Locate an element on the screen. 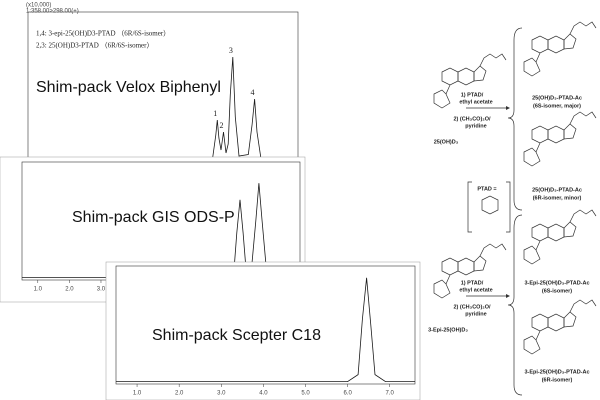 Image resolution: width=600 pixels, height=400 pixels. x-tick-label: 7.0 is located at coordinates (390, 394).